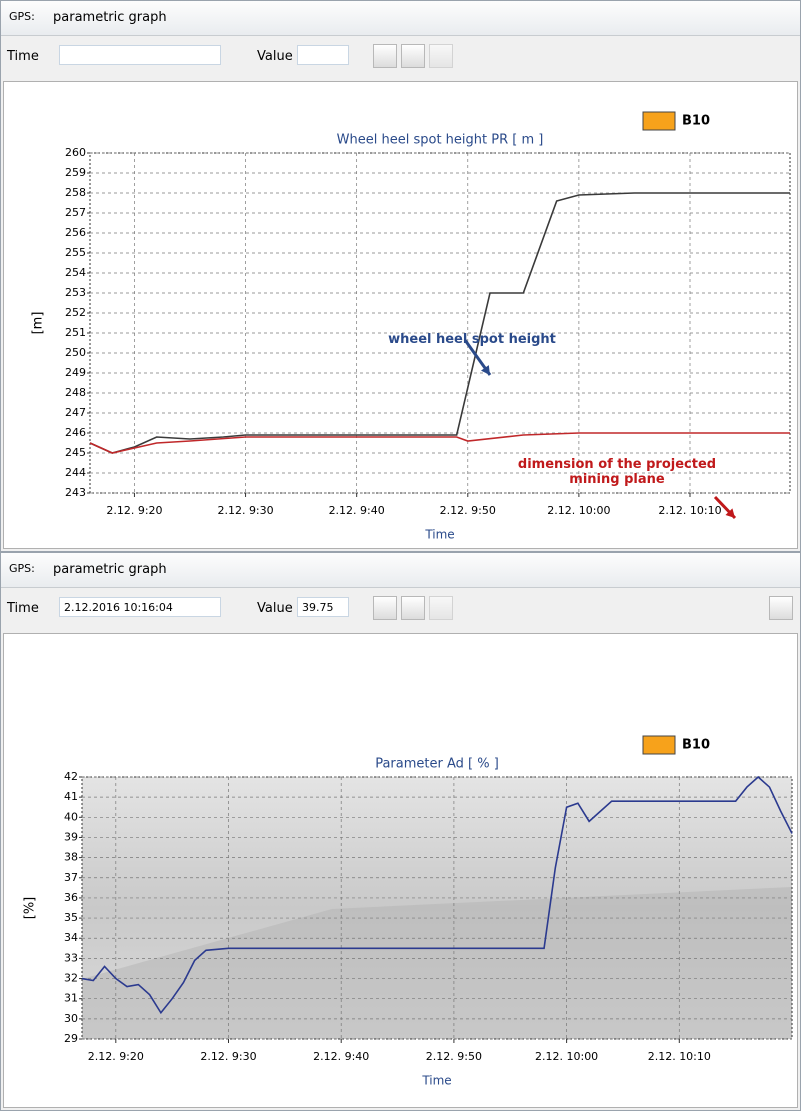 This screenshot has width=803, height=1111. What do you see at coordinates (71, 796) in the screenshot?
I see `y-tick-label: 41` at bounding box center [71, 796].